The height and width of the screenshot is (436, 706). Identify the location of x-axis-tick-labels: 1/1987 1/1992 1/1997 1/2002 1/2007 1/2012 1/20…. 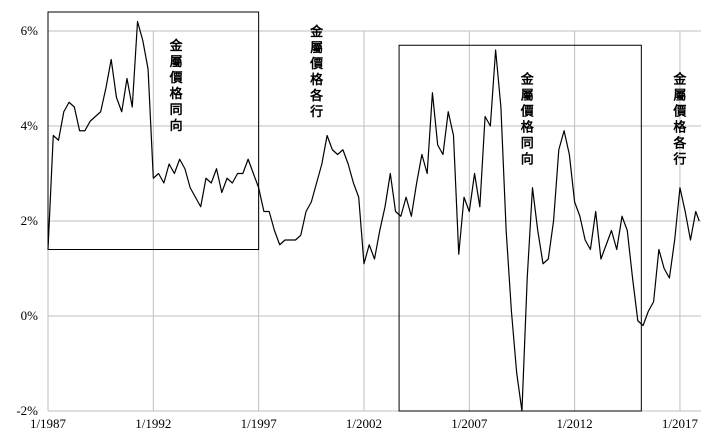
(364, 423).